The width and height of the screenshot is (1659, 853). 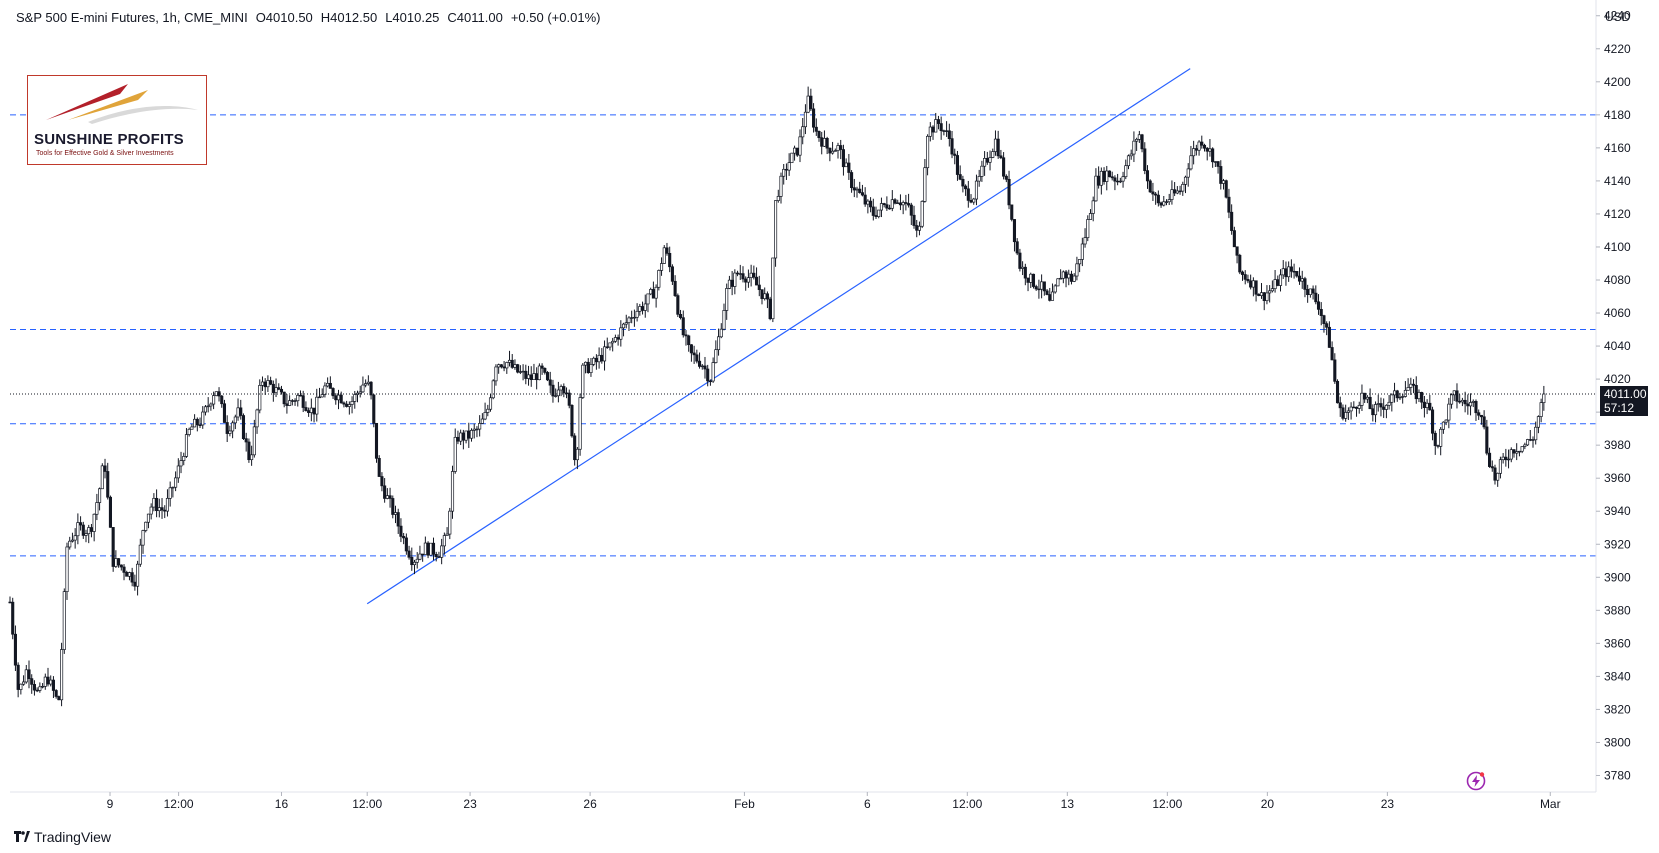 I want to click on currency-label: USD, so click(x=1618, y=17).